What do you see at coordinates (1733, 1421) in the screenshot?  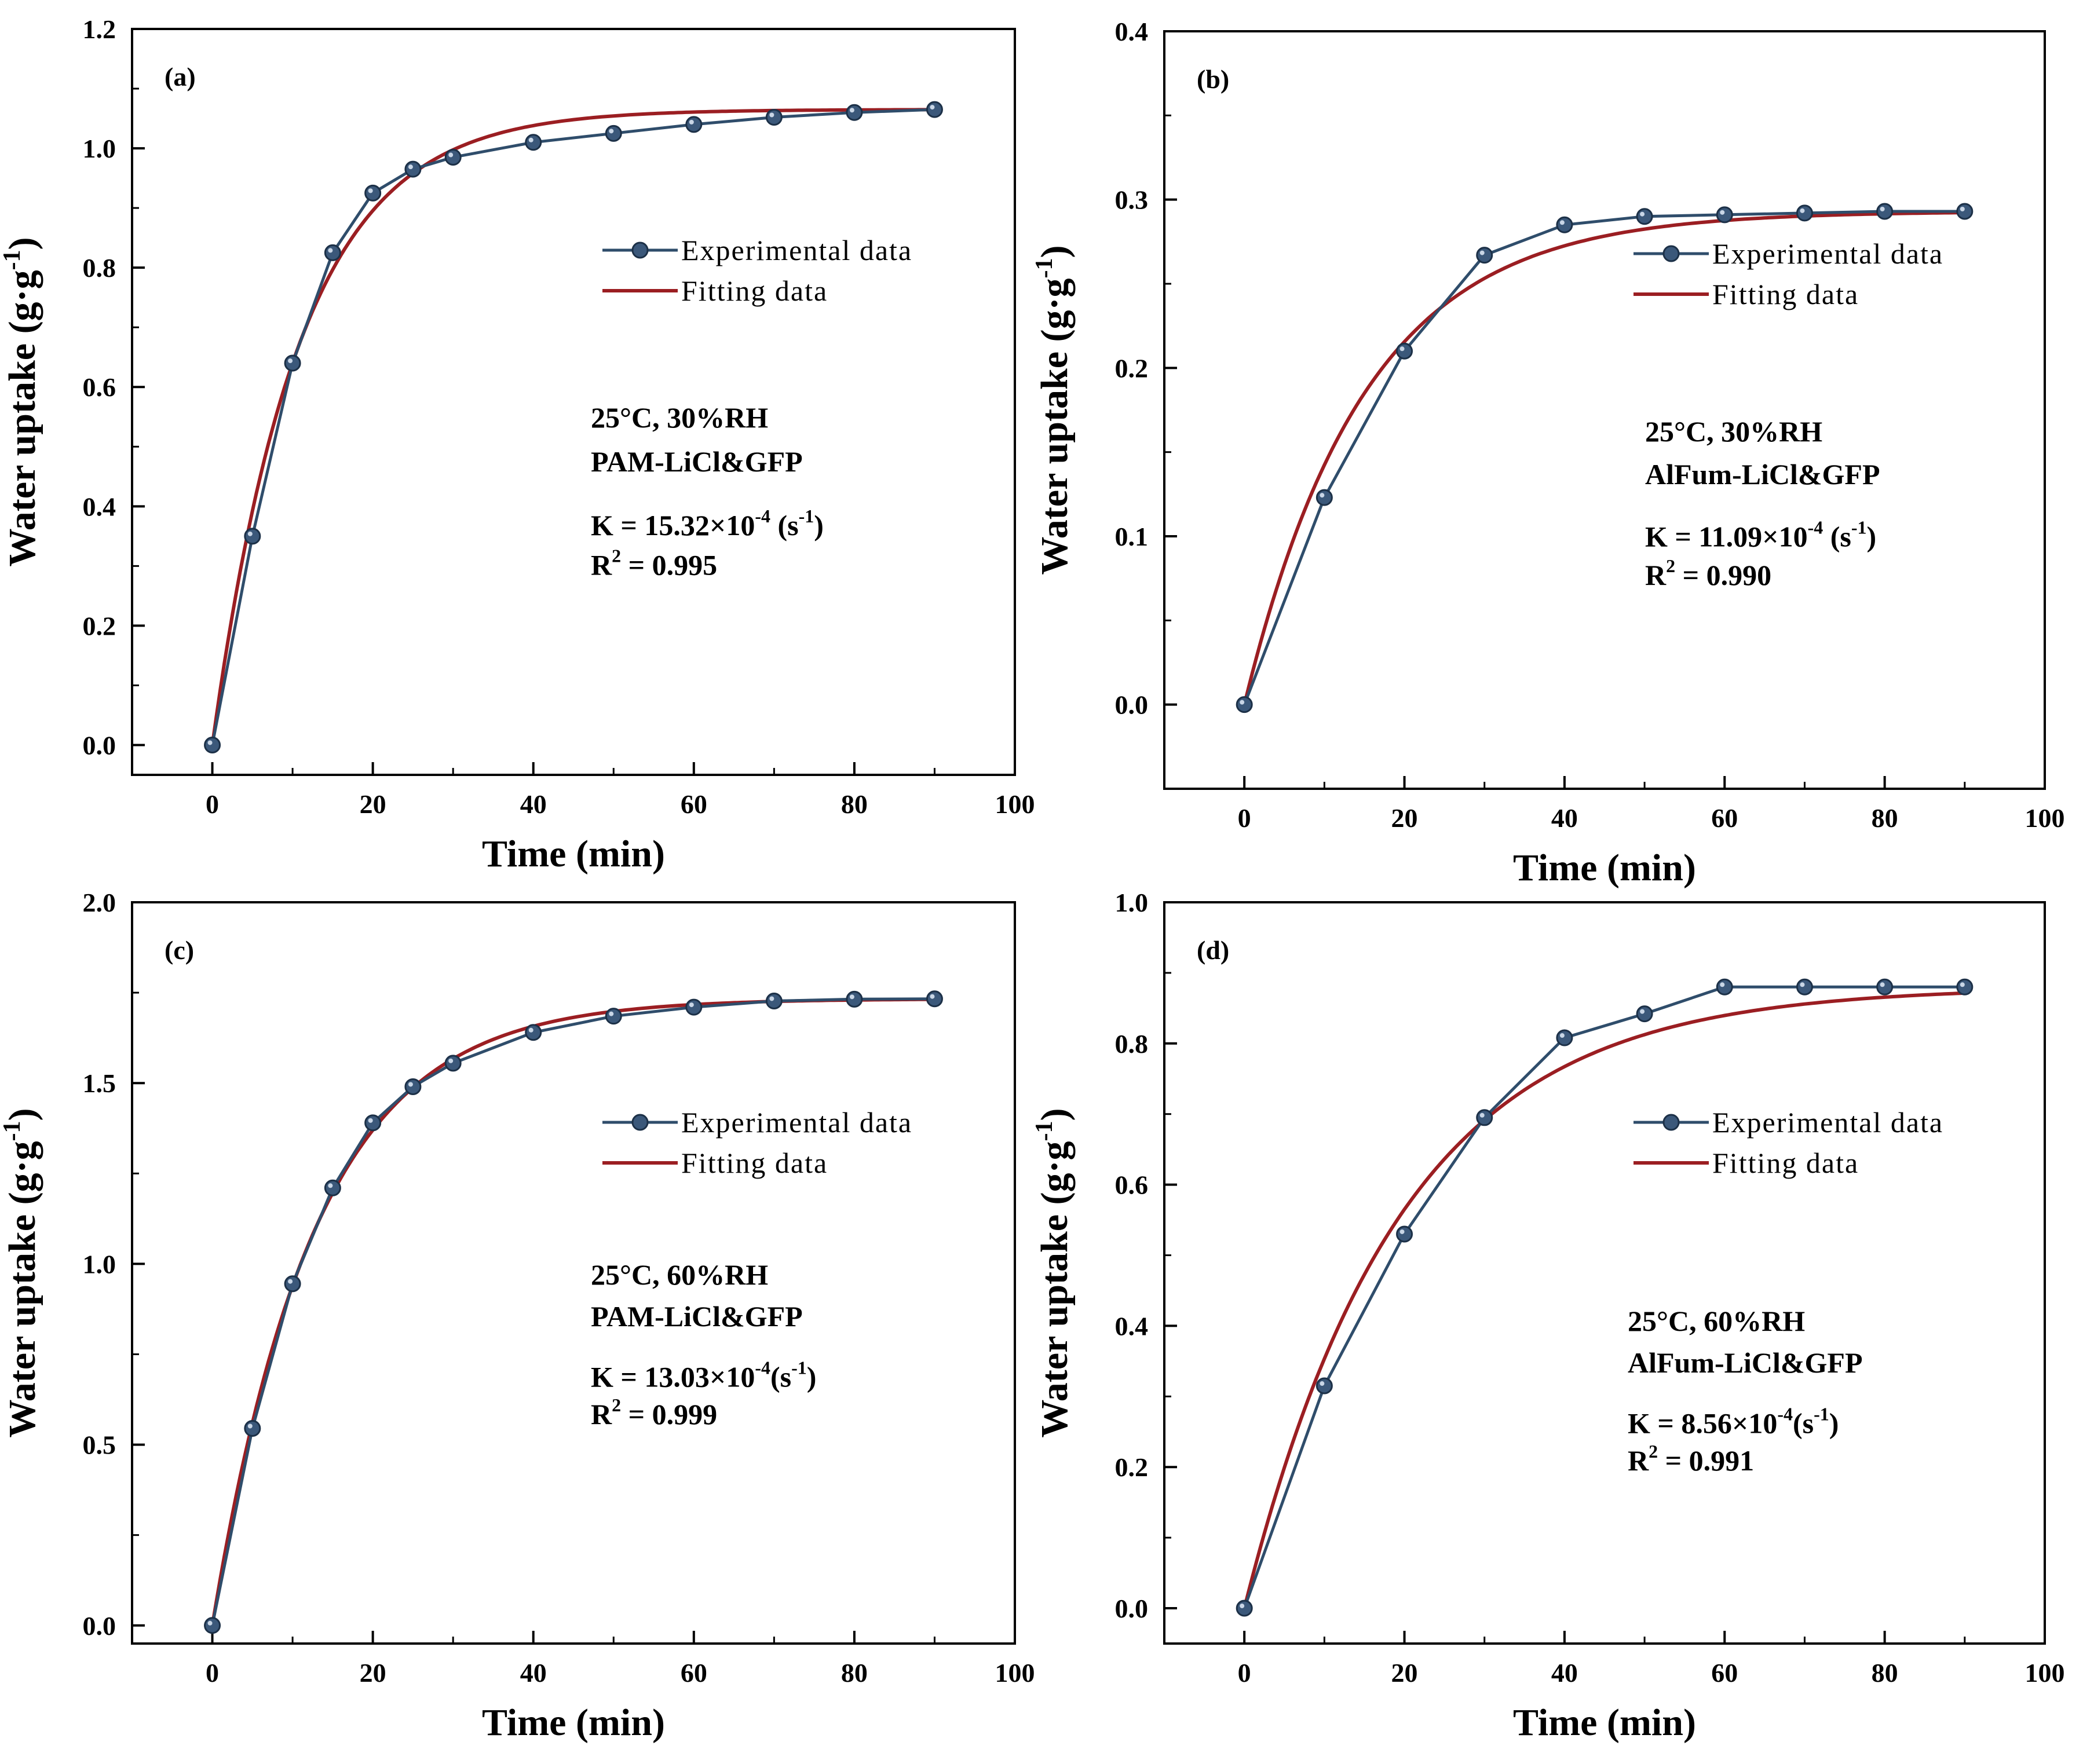 I see `annotation-rate-constant: K = 8.56×10-4(s-1)` at bounding box center [1733, 1421].